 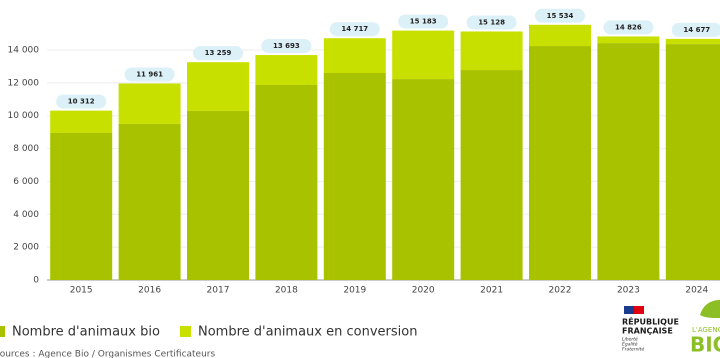 What do you see at coordinates (307, 332) in the screenshot?
I see `legend-label: Nombre d'animaux en conversion` at bounding box center [307, 332].